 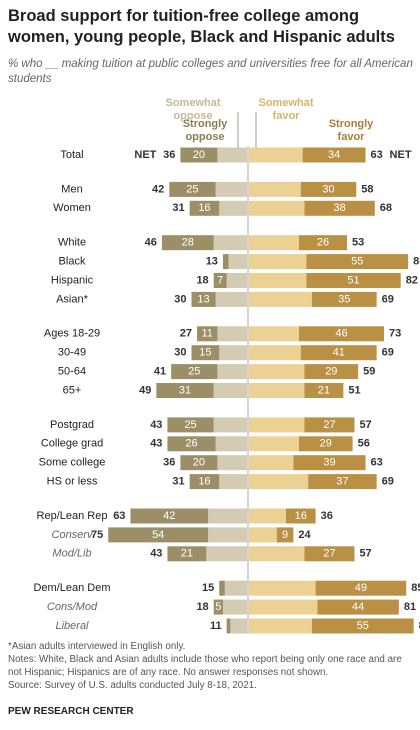 I want to click on category-label: Black, so click(x=72, y=262).